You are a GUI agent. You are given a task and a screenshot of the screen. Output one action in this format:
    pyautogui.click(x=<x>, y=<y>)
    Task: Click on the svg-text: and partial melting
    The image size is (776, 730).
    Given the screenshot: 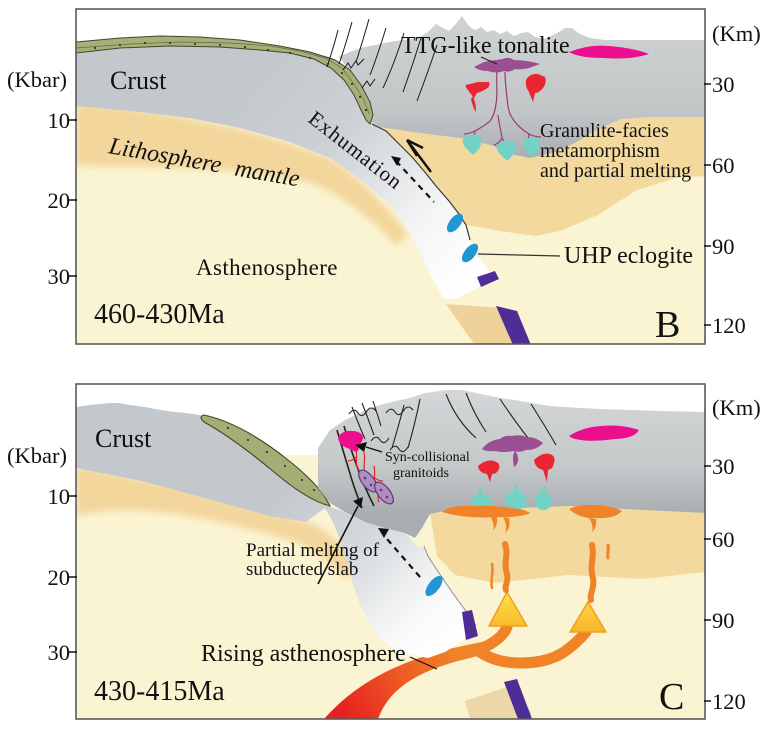 What is the action you would take?
    pyautogui.click(x=615, y=171)
    